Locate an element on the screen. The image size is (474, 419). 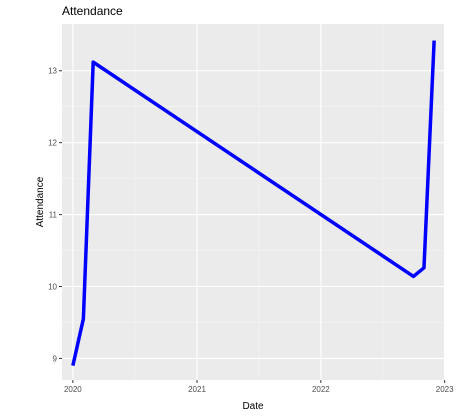
y-tick-label: 9 is located at coordinates (55, 358).